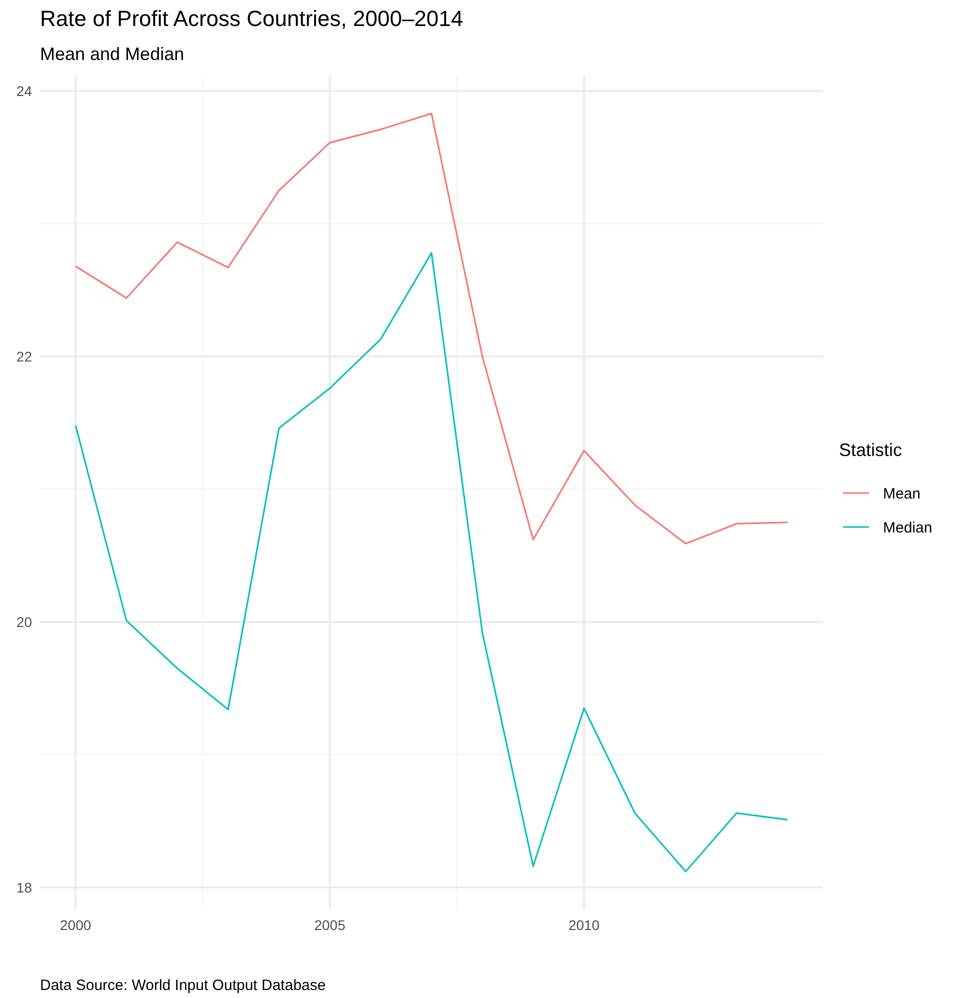 The height and width of the screenshot is (998, 963). Describe the element at coordinates (24, 356) in the screenshot. I see `y-tick-label: 22` at that location.